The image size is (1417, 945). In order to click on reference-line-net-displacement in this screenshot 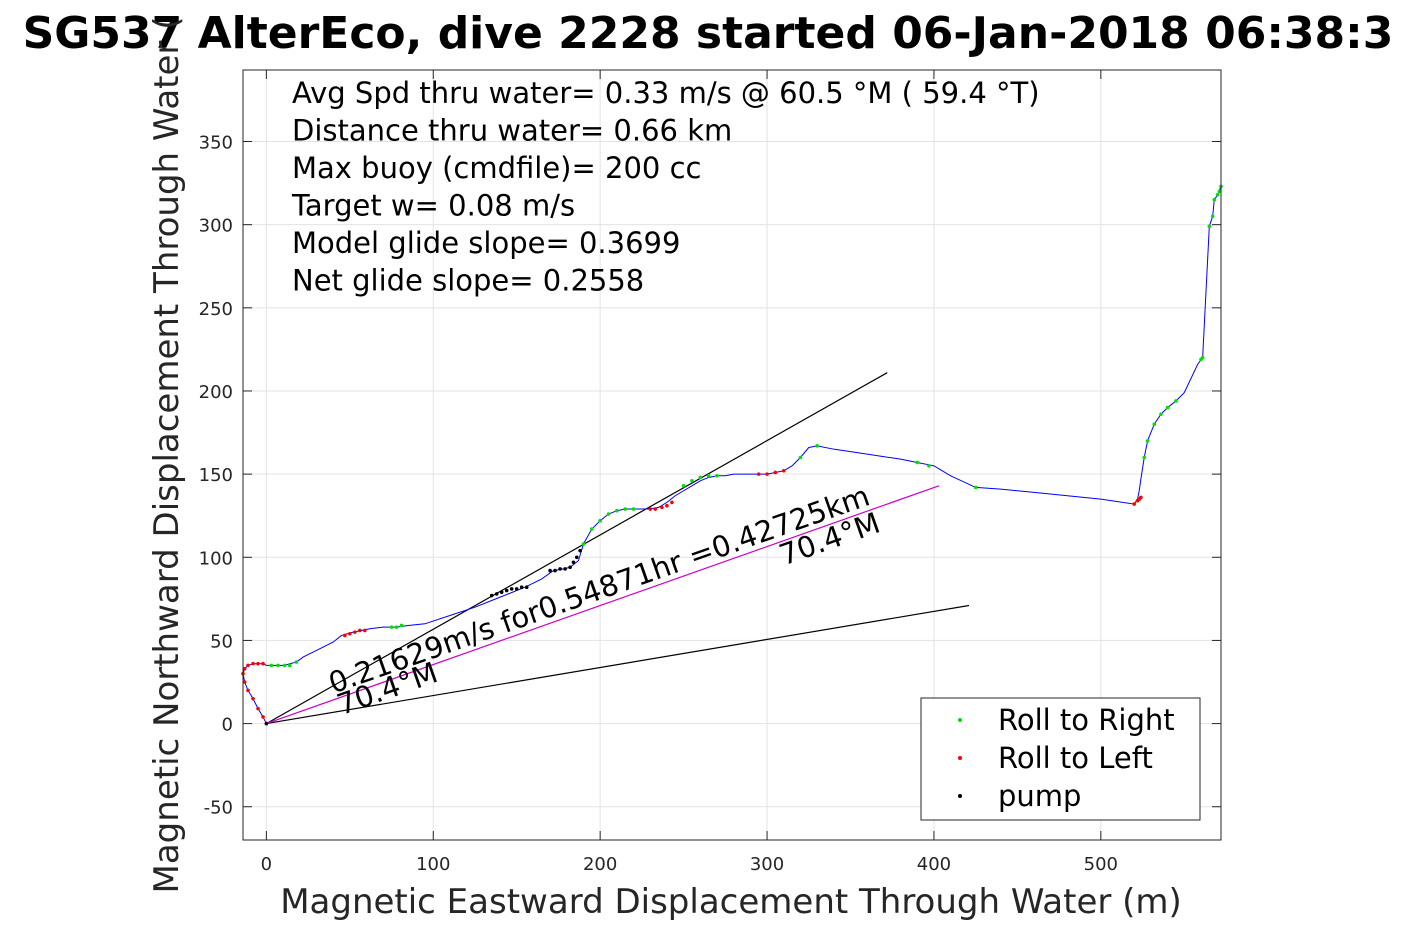, I will do `click(603, 605)`.